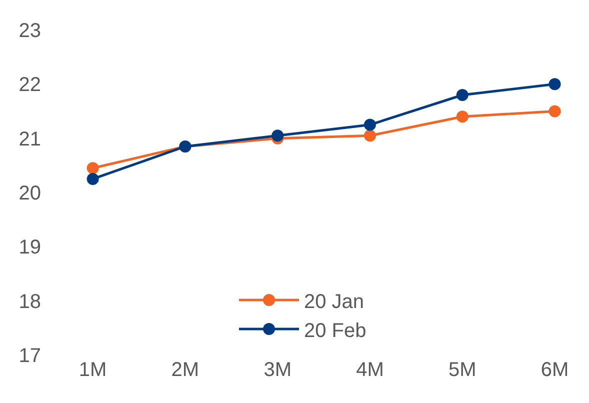 The width and height of the screenshot is (589, 403). I want to click on legend-label: 20 Jan, so click(334, 301).